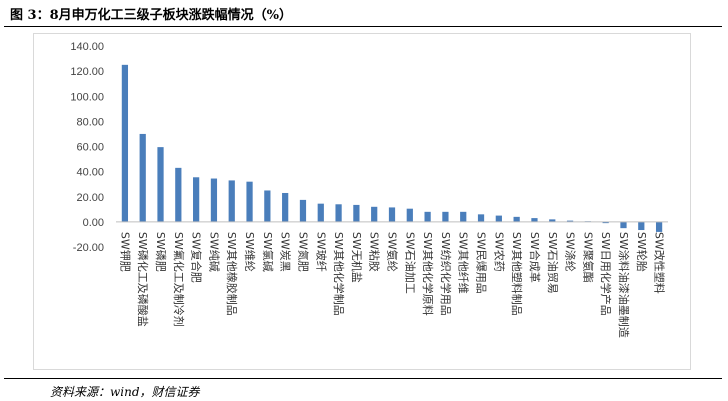 The width and height of the screenshot is (728, 401). Describe the element at coordinates (90, 198) in the screenshot. I see `y-tick-label: 20.00` at that location.